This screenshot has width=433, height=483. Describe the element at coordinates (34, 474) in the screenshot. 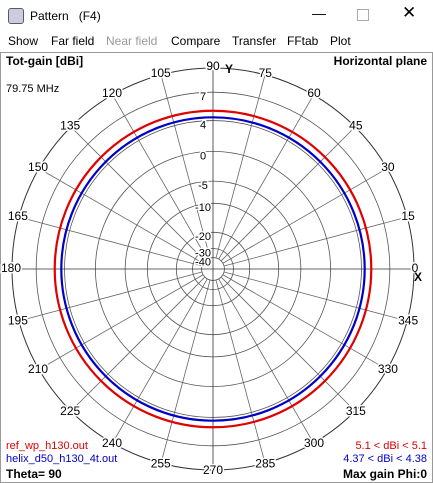

I see `theta-label: Theta= 90` at that location.